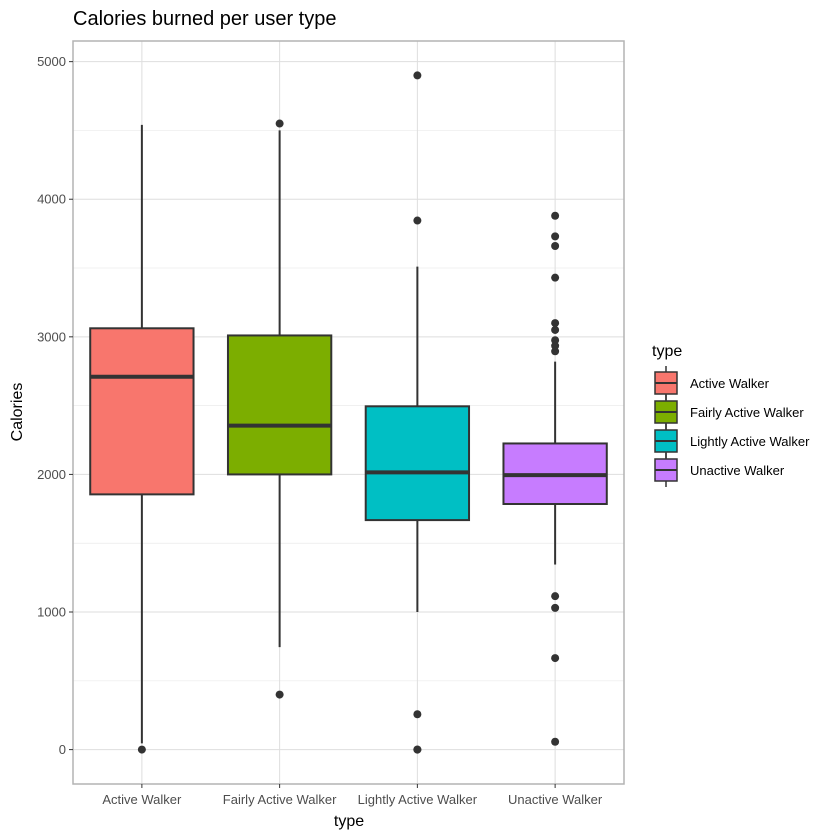 Image resolution: width=840 pixels, height=840 pixels. Describe the element at coordinates (737, 470) in the screenshot. I see `legend-label: Unactive Walker` at that location.